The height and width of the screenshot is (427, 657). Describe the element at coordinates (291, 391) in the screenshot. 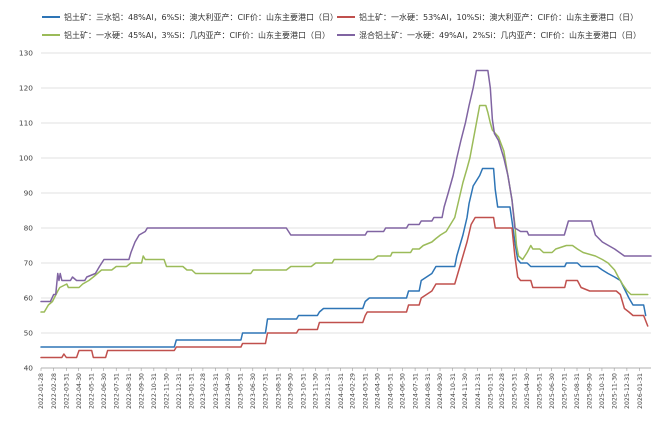

I see `x-tick-label: 2023-09-30` at that location.